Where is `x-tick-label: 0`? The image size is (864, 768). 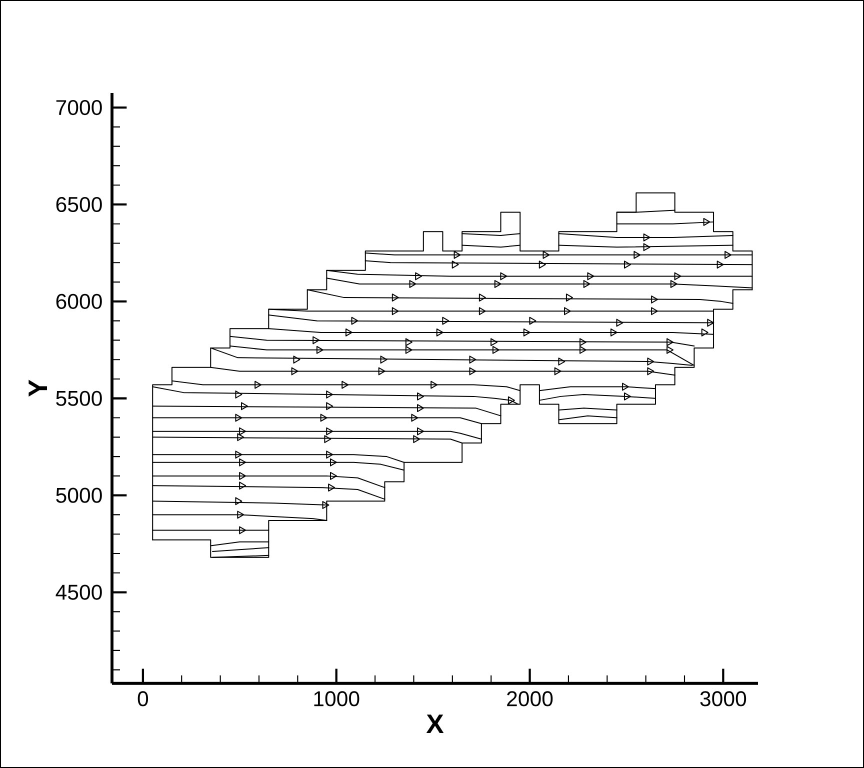 x-tick-label: 0 is located at coordinates (143, 698).